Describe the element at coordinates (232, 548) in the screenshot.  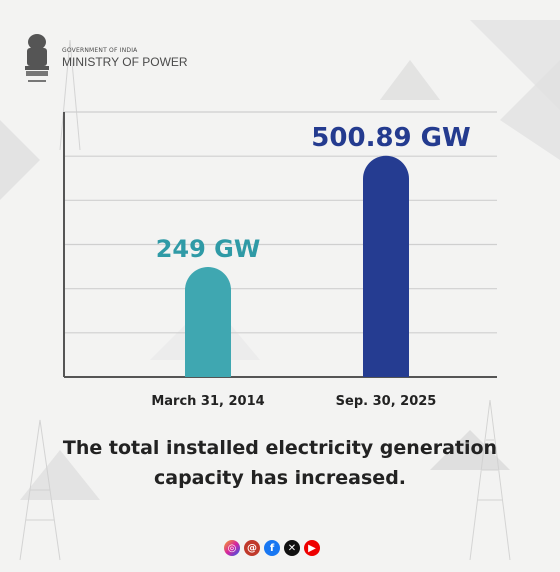
I see `instagram-icon: ◎` at that location.